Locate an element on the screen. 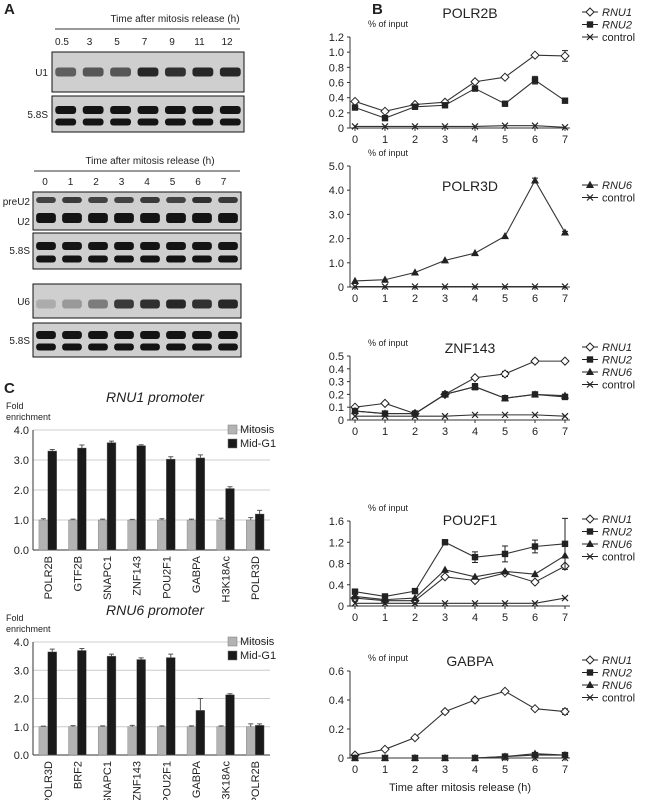  y-tick-label: 4.0 is located at coordinates (21, 643).